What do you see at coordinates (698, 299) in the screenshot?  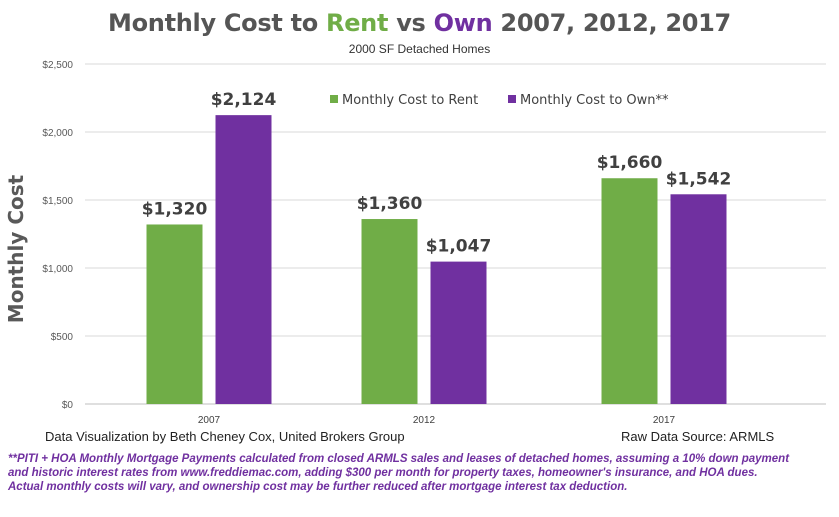 I see `own-bar-2017` at bounding box center [698, 299].